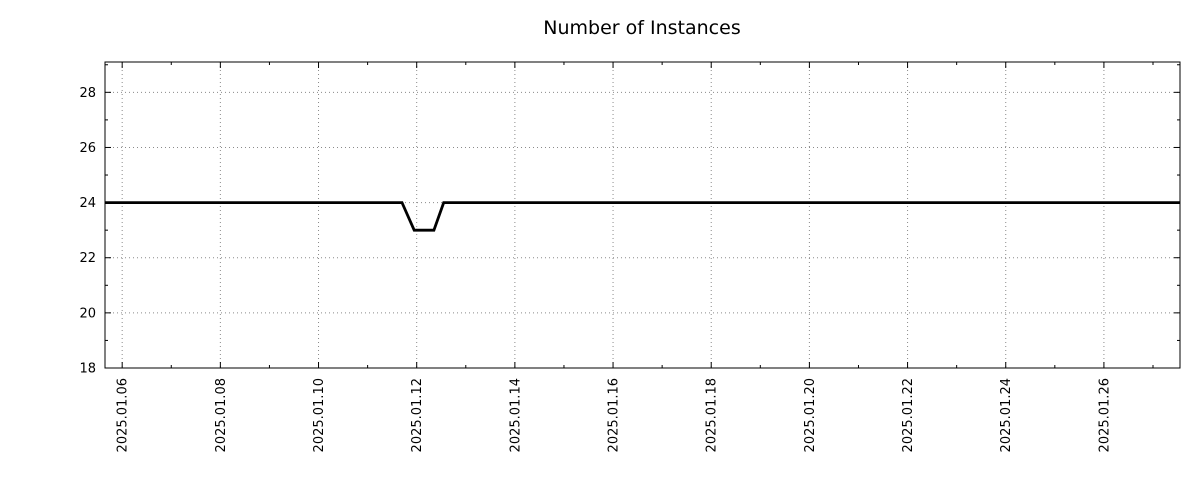  What do you see at coordinates (614, 415) in the screenshot?
I see `x-axis-label: 2025.01.16` at bounding box center [614, 415].